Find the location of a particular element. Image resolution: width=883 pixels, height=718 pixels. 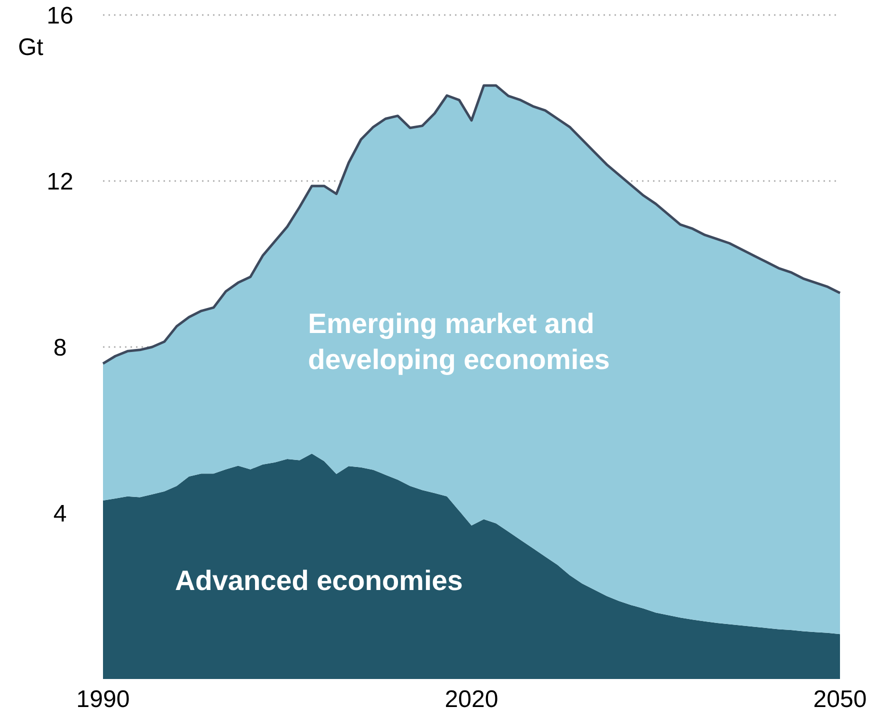

y-tick-label: 4 is located at coordinates (60, 514).